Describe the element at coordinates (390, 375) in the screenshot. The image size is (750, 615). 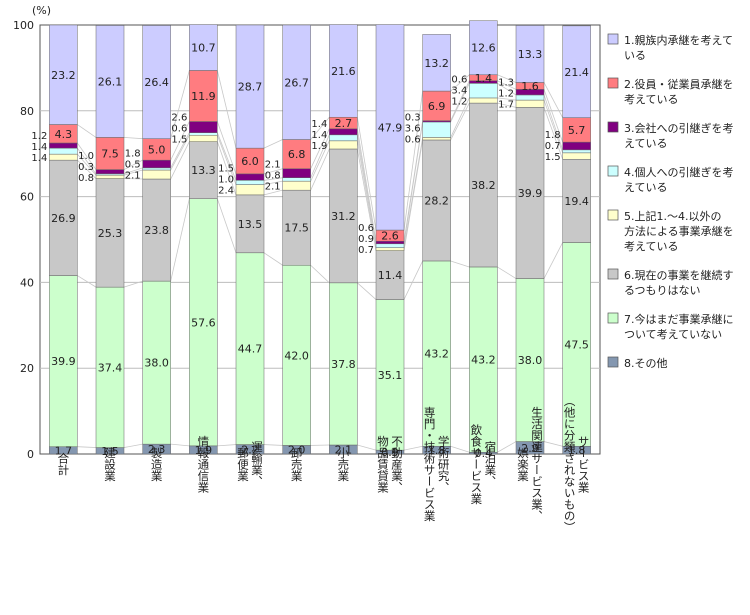
I see `data-label: 35.1` at that location.